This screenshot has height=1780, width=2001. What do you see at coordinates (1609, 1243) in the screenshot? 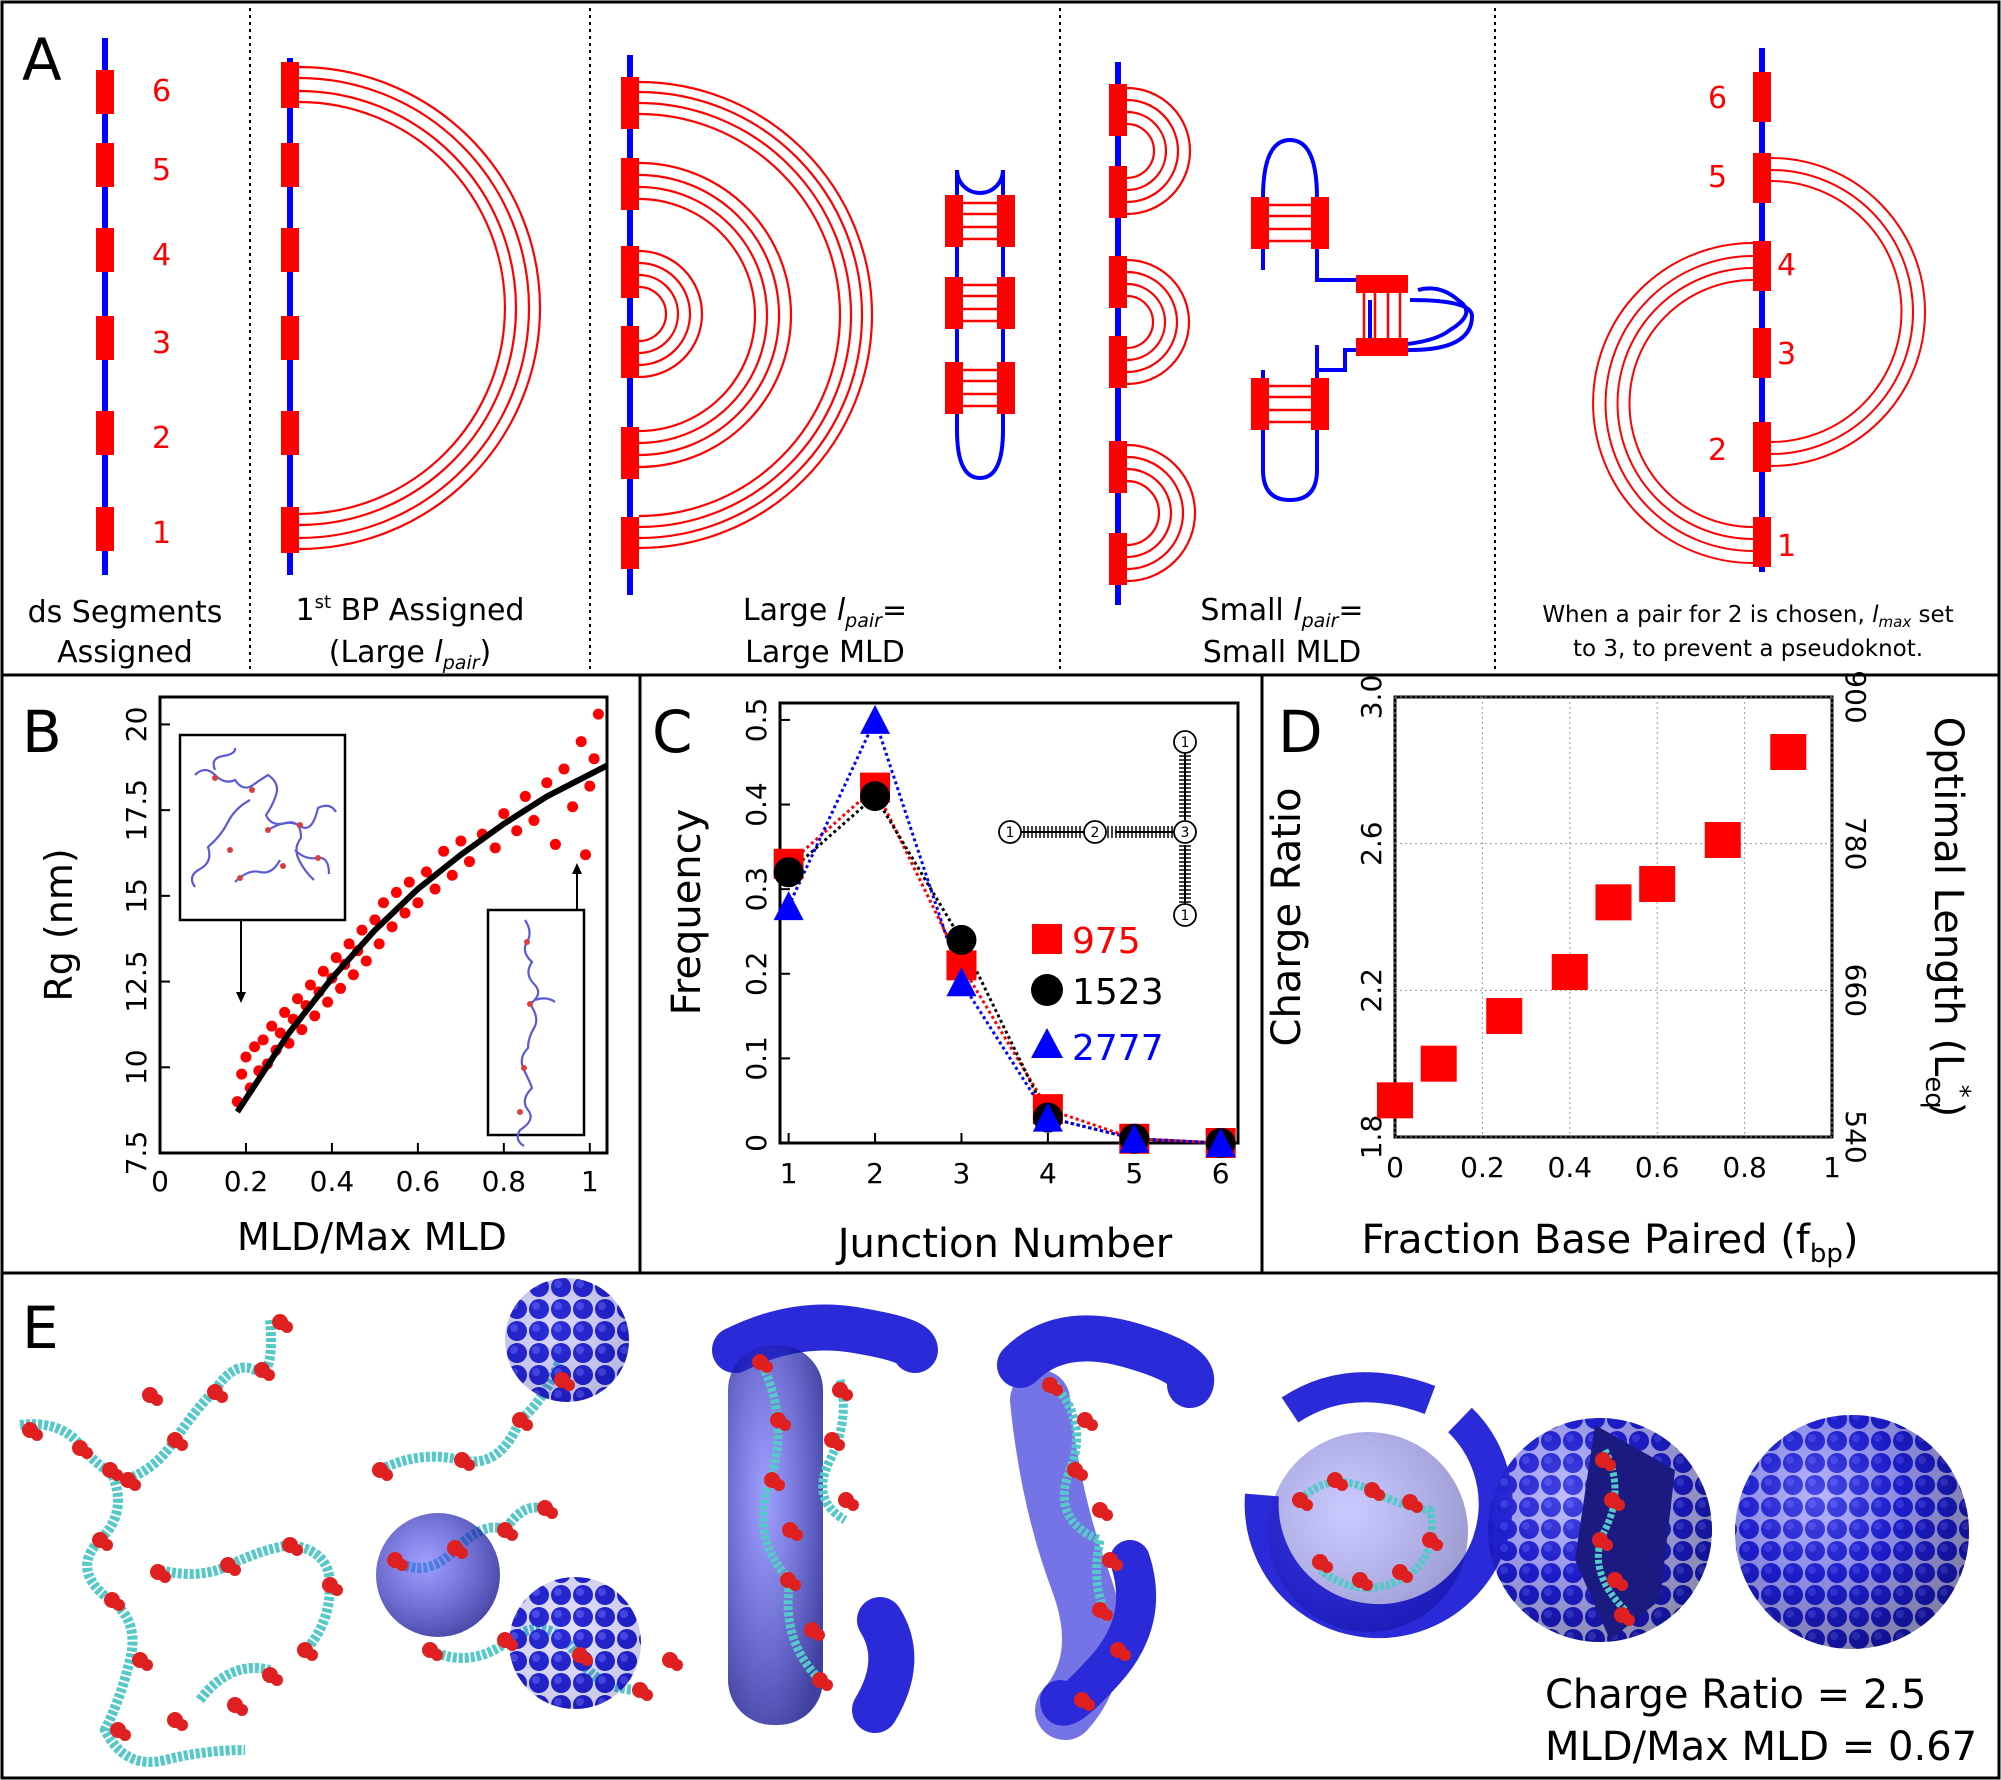
I see `d-xlabel: Fraction Base Paired (fbp)` at bounding box center [1609, 1243].